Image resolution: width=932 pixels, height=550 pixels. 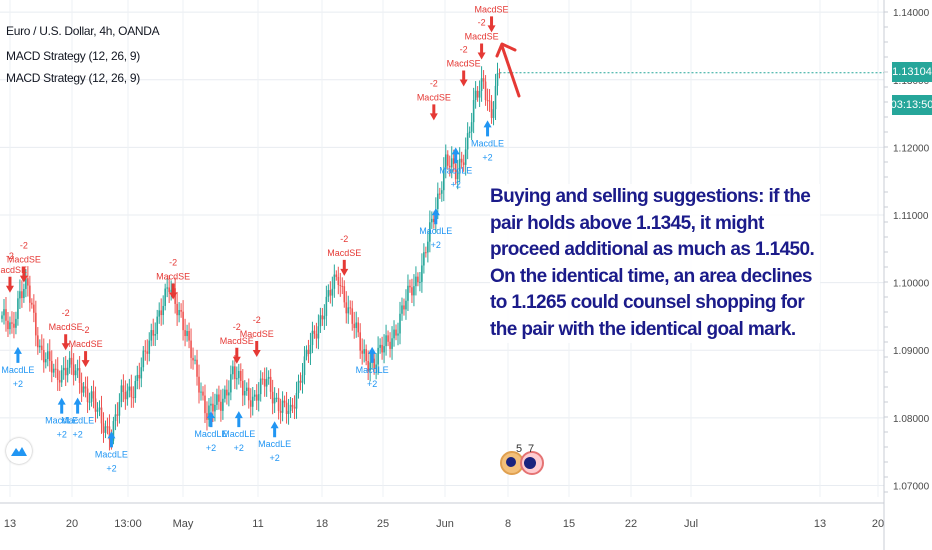 What do you see at coordinates (531, 449) in the screenshot?
I see `badge-count-2: 7` at bounding box center [531, 449].